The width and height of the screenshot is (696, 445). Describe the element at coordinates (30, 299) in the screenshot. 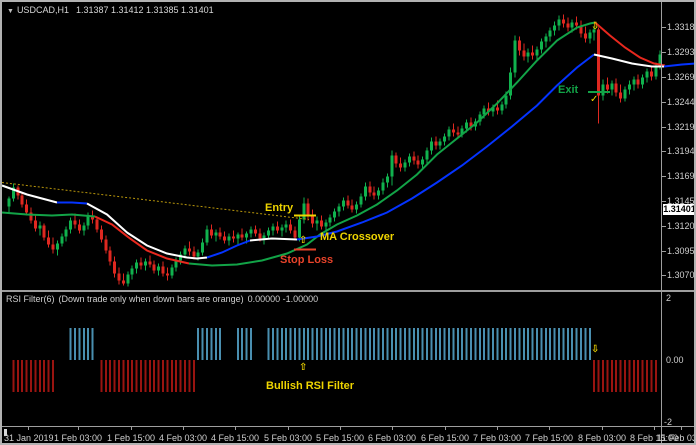

I see `indicator-name: RSI Filter(6)` at that location.